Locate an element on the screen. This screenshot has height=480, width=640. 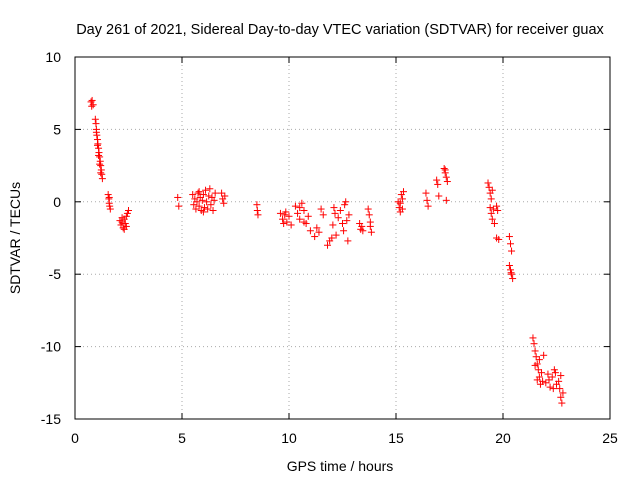
y-tick-label: 0 is located at coordinates (57, 202).